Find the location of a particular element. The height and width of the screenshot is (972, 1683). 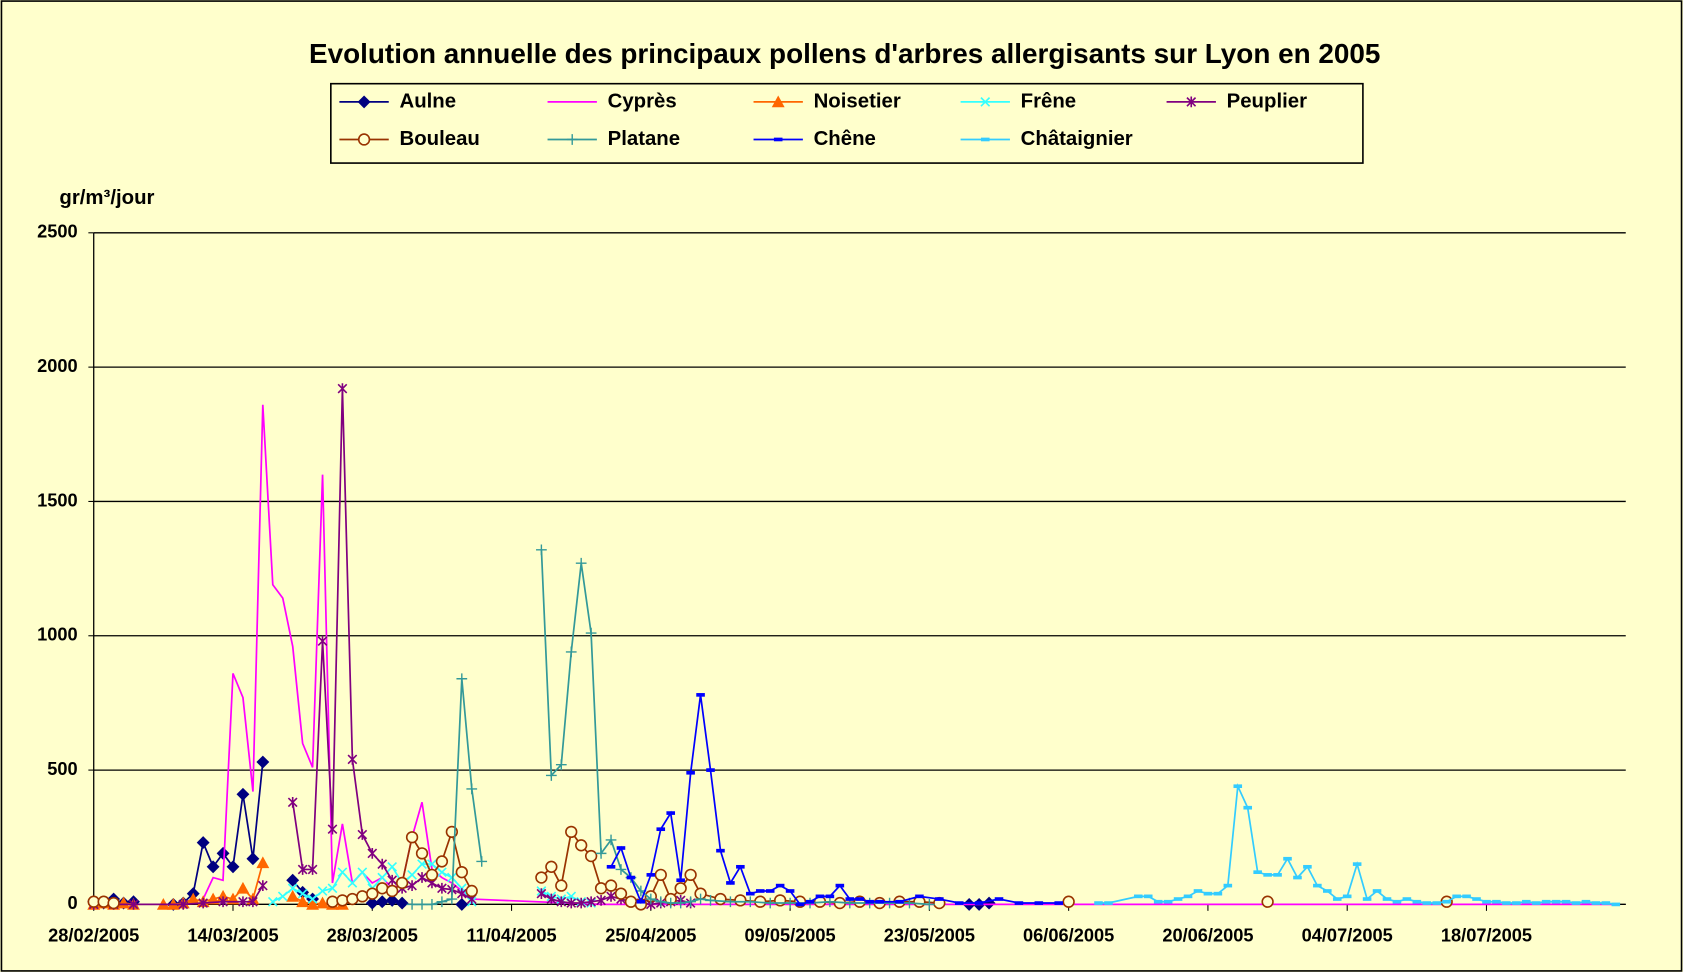

y-tick-label: 1500 is located at coordinates (57, 499).